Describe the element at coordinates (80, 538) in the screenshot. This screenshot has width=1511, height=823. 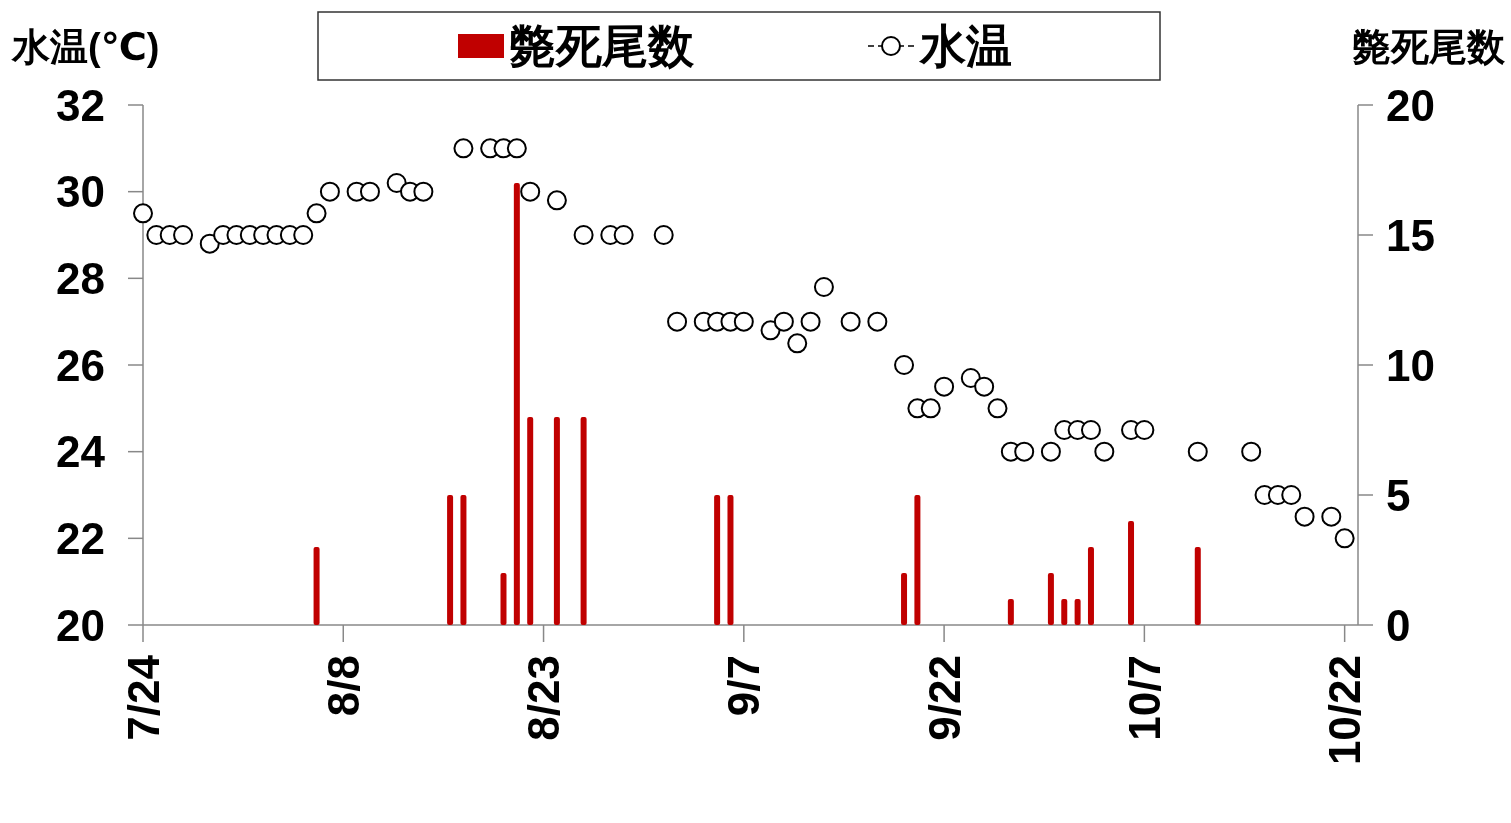
I see `y-tick-label: 22` at that location.